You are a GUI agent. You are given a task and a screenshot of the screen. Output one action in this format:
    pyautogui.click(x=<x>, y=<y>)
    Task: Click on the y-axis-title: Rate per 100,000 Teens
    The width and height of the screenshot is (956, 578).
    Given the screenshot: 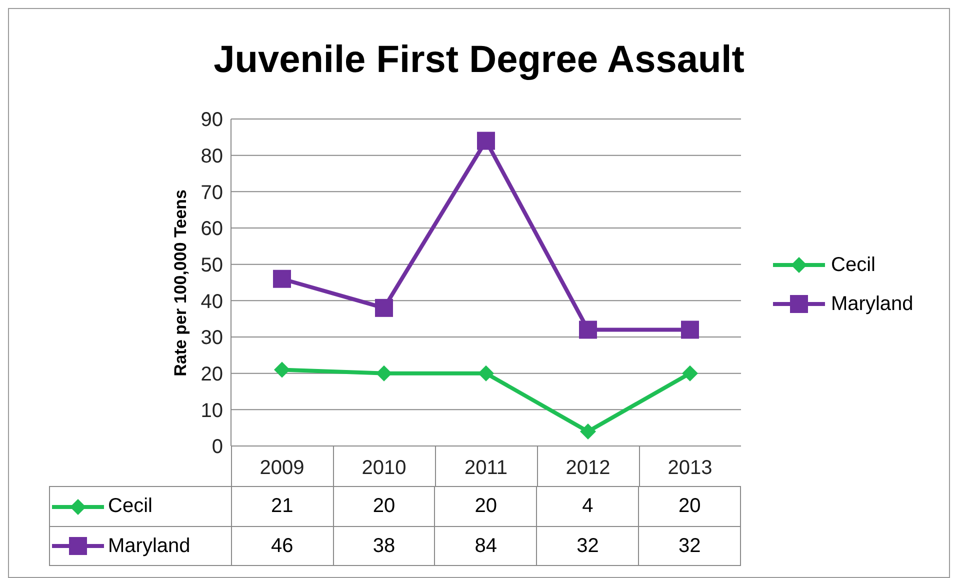 What is the action you would take?
    pyautogui.click(x=181, y=282)
    